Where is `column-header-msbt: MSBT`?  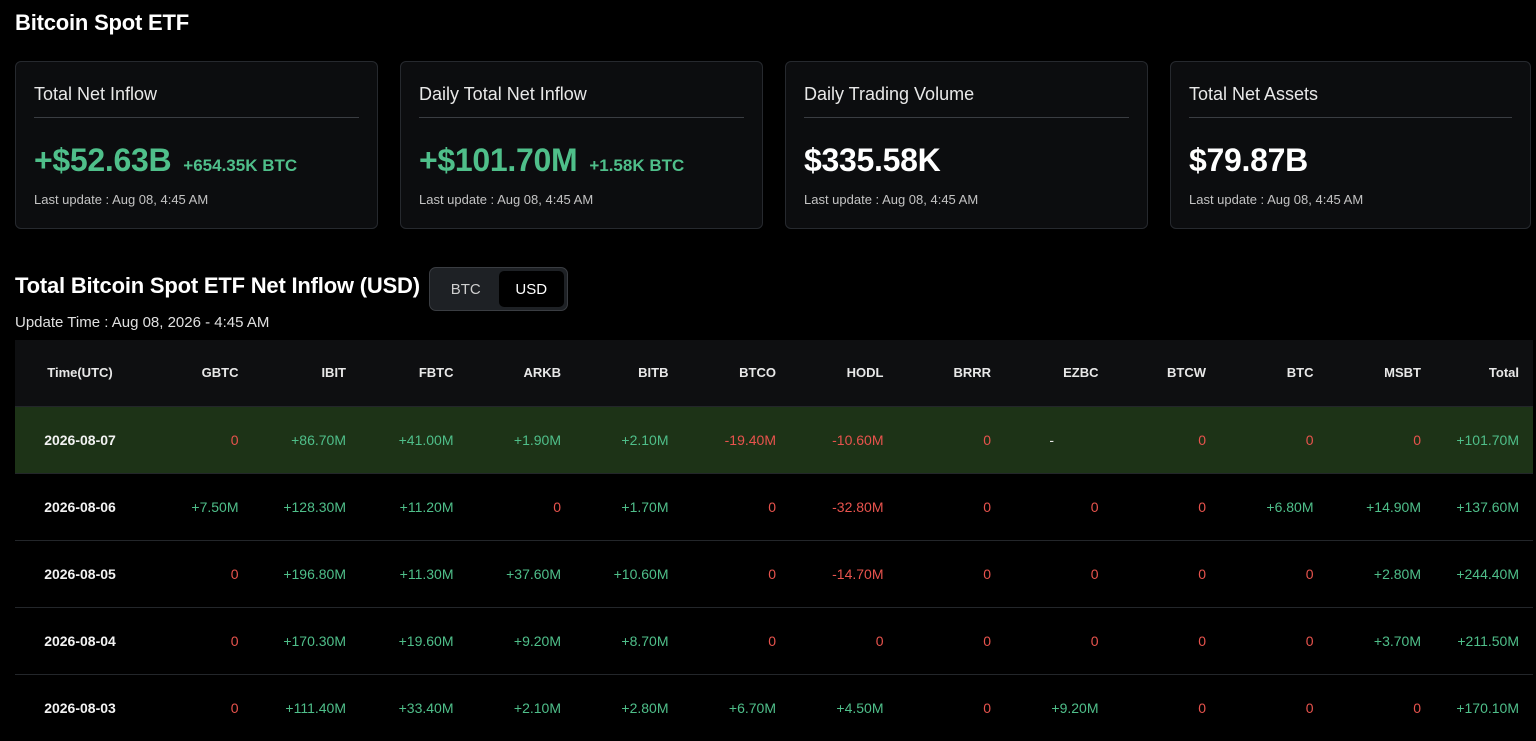
column-header-msbt: MSBT is located at coordinates (1402, 373).